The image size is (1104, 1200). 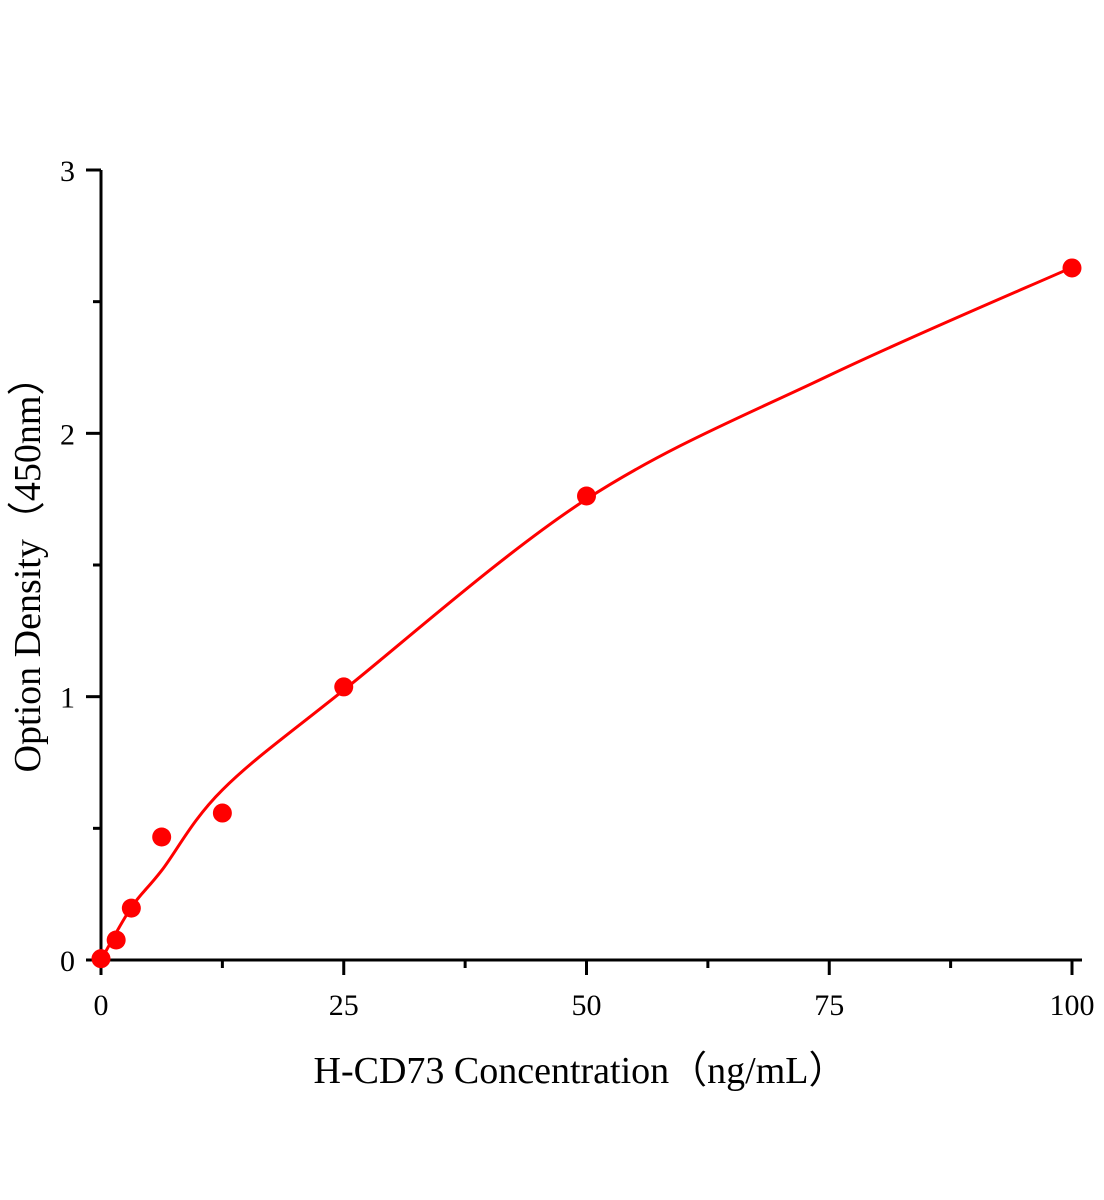 What do you see at coordinates (67, 171) in the screenshot?
I see `y-tick-label: 3` at bounding box center [67, 171].